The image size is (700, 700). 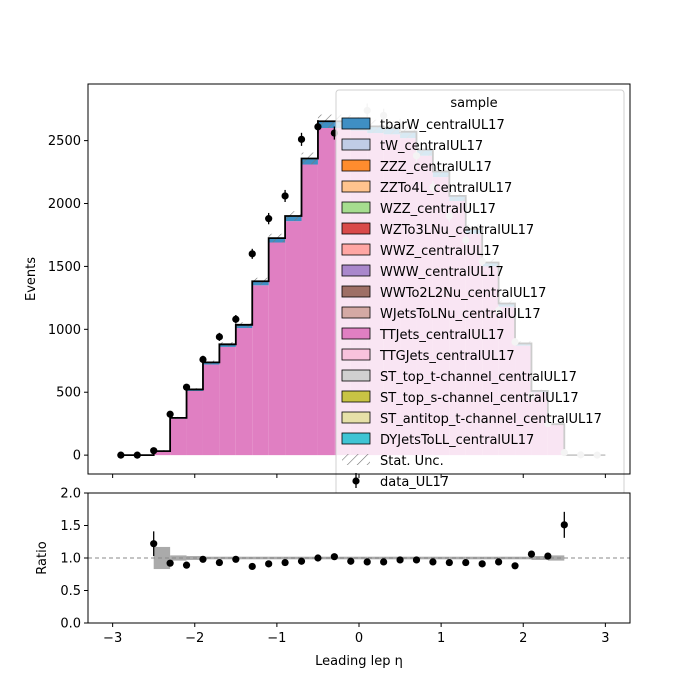 I want to click on legend-marker-icon, so click(x=356, y=481).